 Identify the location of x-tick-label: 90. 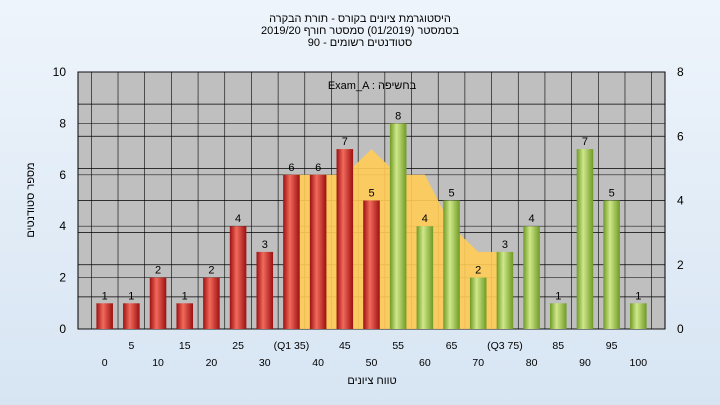
(585, 363).